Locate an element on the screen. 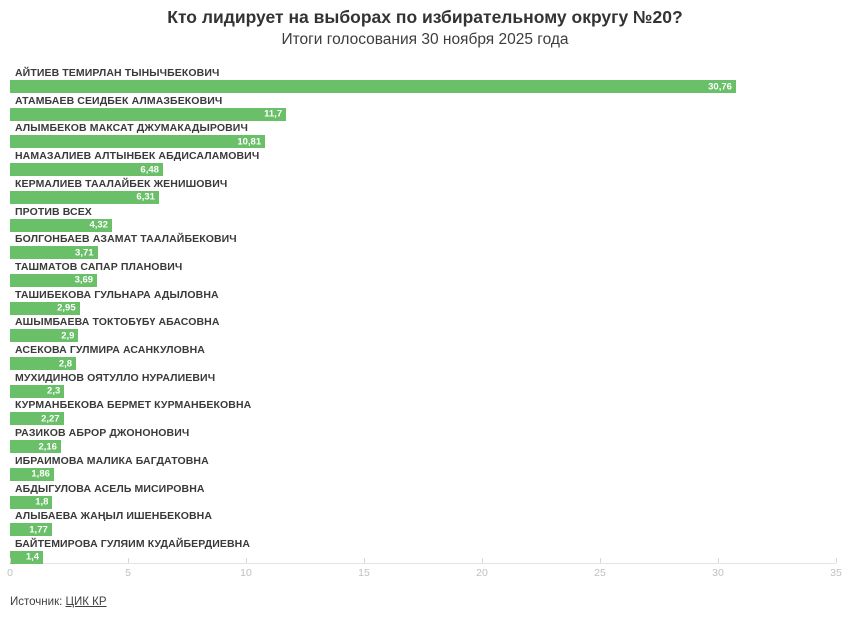 This screenshot has width=850, height=620. x-axis-tick-label: 15 is located at coordinates (364, 573).